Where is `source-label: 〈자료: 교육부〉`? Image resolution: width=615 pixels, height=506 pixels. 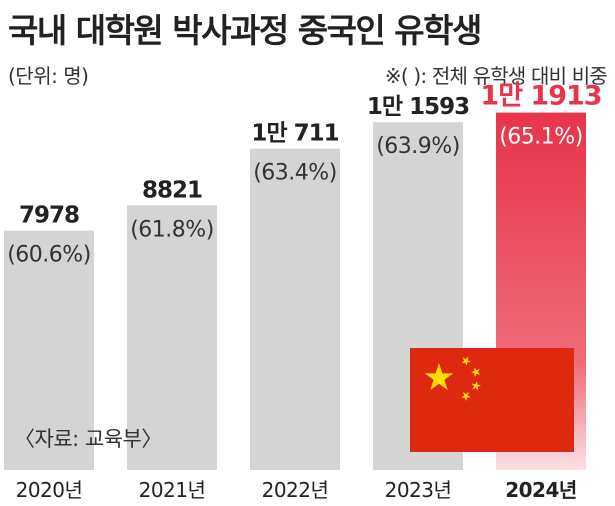
source-label: 〈자료: 교육부〉 is located at coordinates (88, 439).